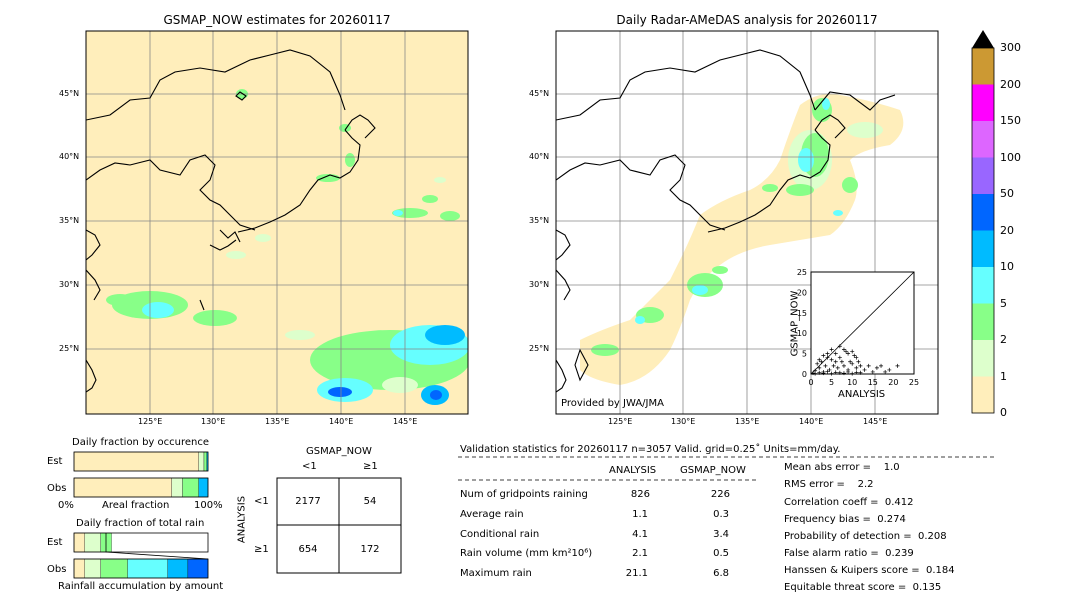 The height and width of the screenshot is (612, 1080). Describe the element at coordinates (57, 569) in the screenshot. I see `rainfall-obs-label: Obs` at that location.